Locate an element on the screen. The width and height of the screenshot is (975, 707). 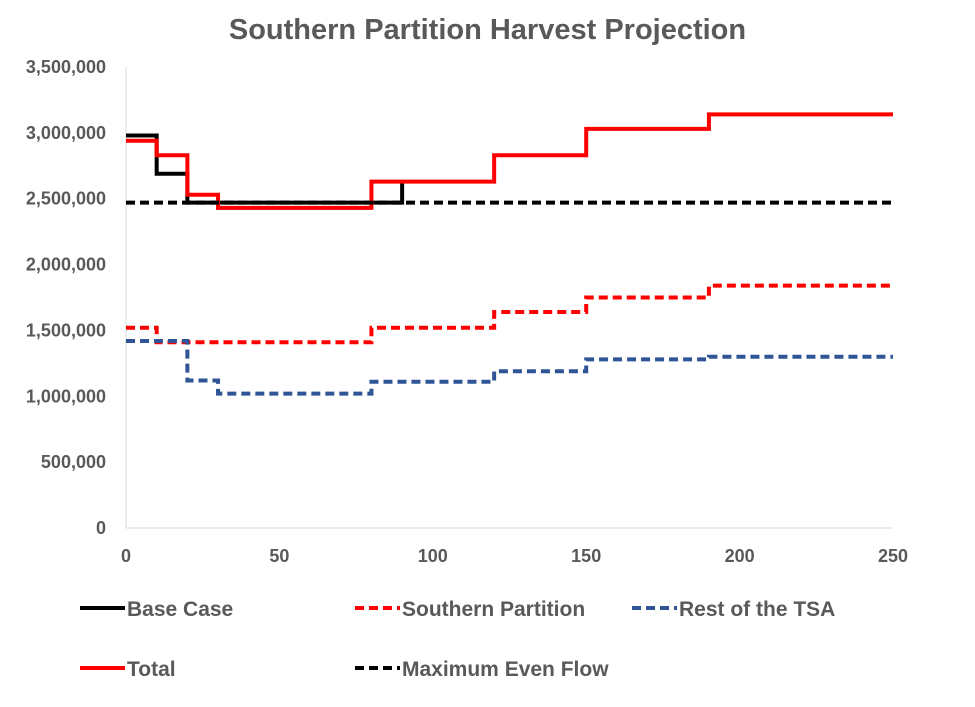
legend-label-southern-partition: Southern Partition is located at coordinates (493, 609).